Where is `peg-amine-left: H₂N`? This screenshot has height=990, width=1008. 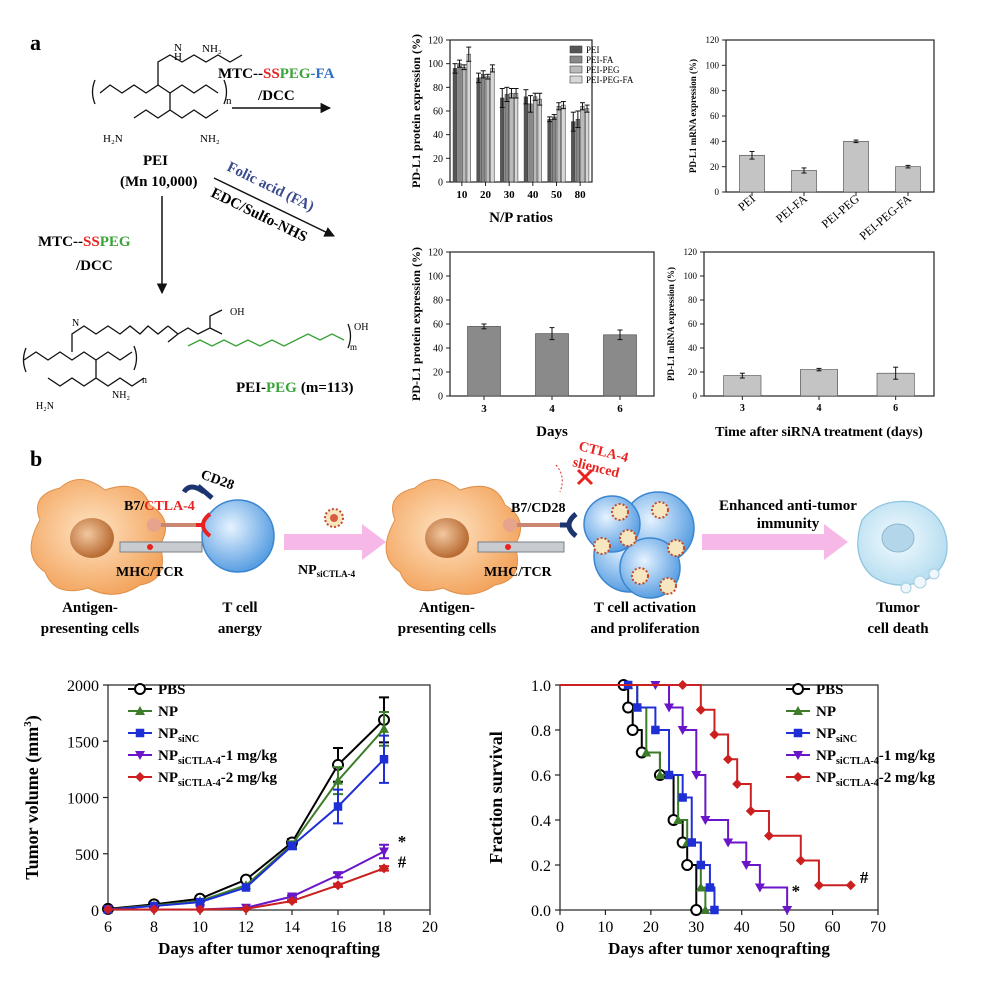 peg-amine-left: H₂N is located at coordinates (45, 406).